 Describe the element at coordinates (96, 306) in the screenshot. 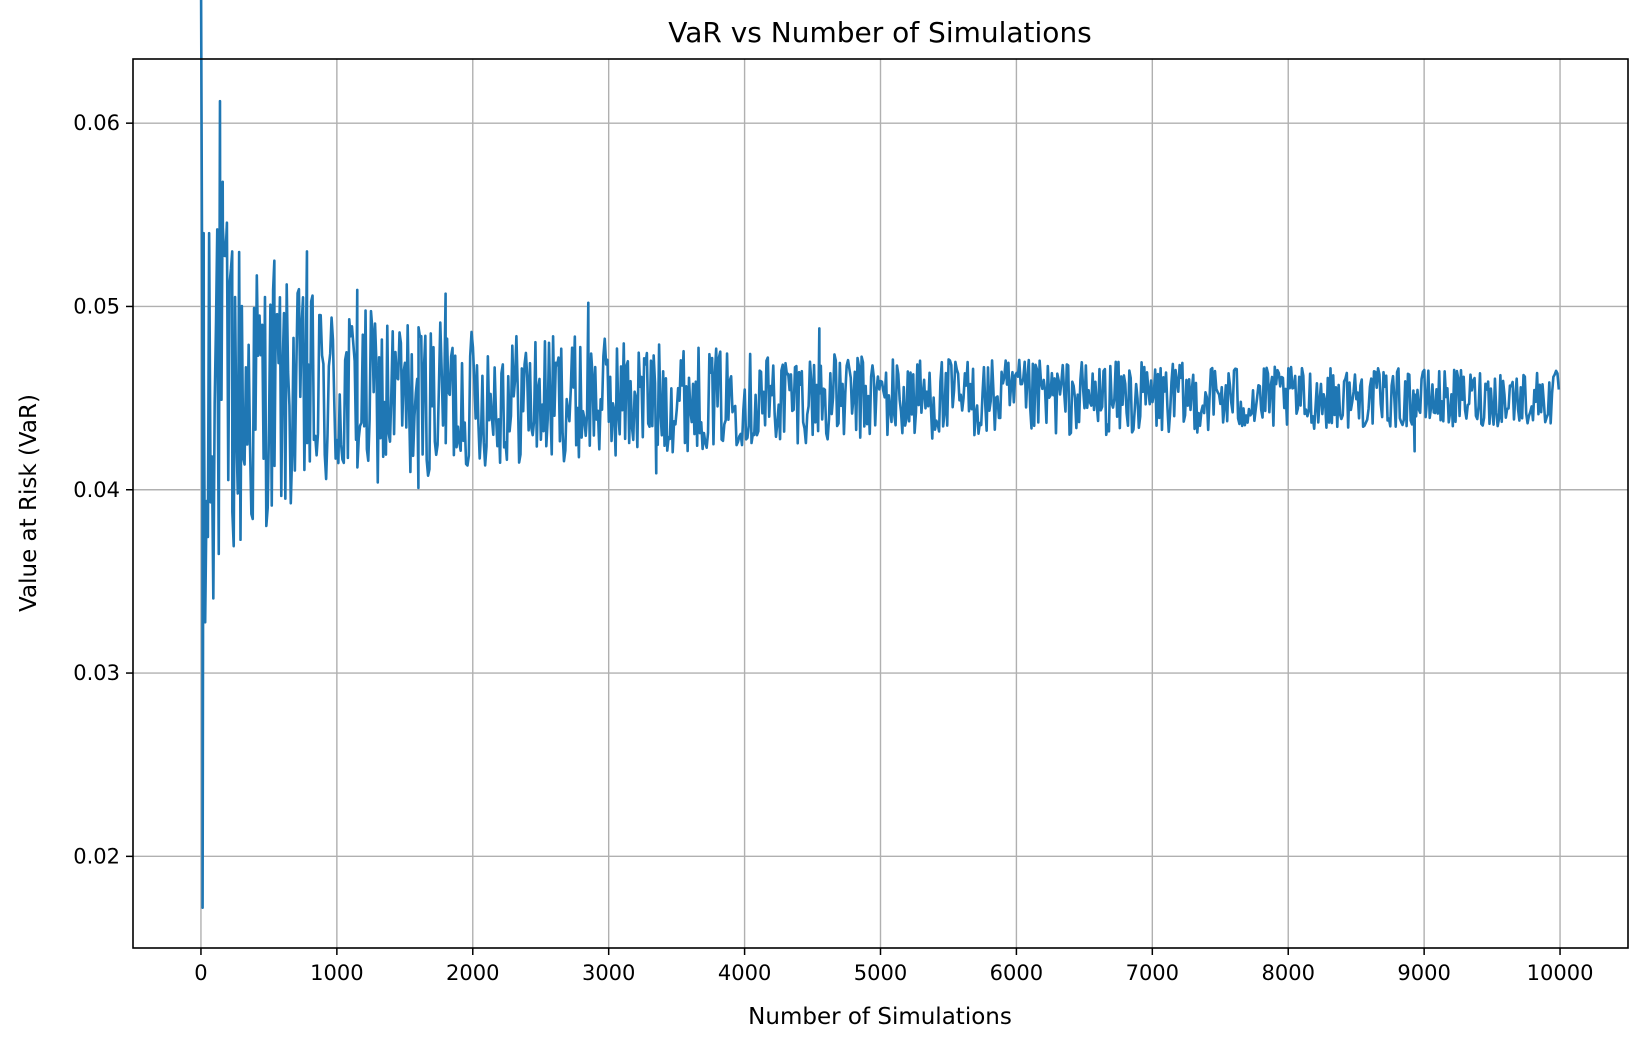

I see `y-tick-label: 0.05` at that location.